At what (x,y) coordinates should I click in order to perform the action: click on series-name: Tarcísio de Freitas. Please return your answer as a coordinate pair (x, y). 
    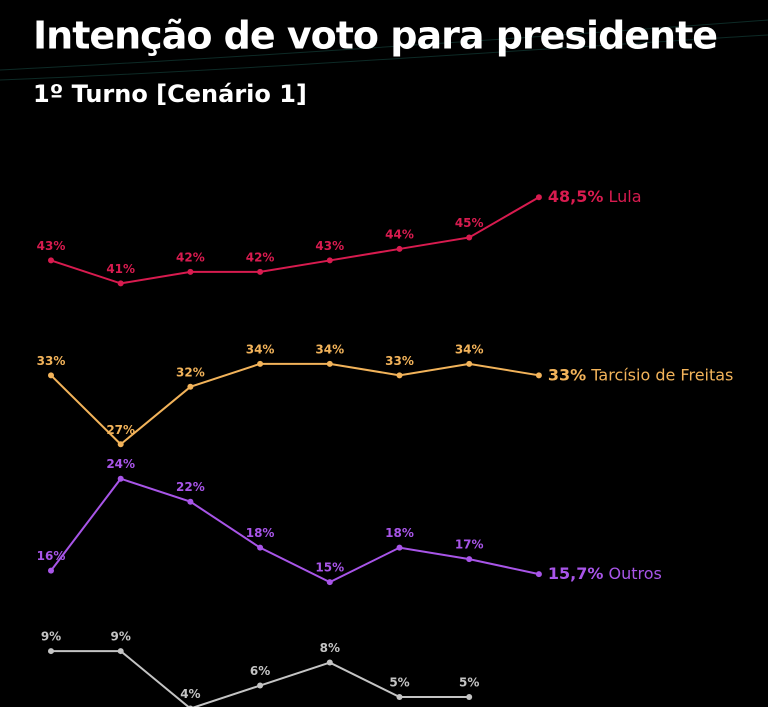
    Looking at the image, I should click on (661, 374).